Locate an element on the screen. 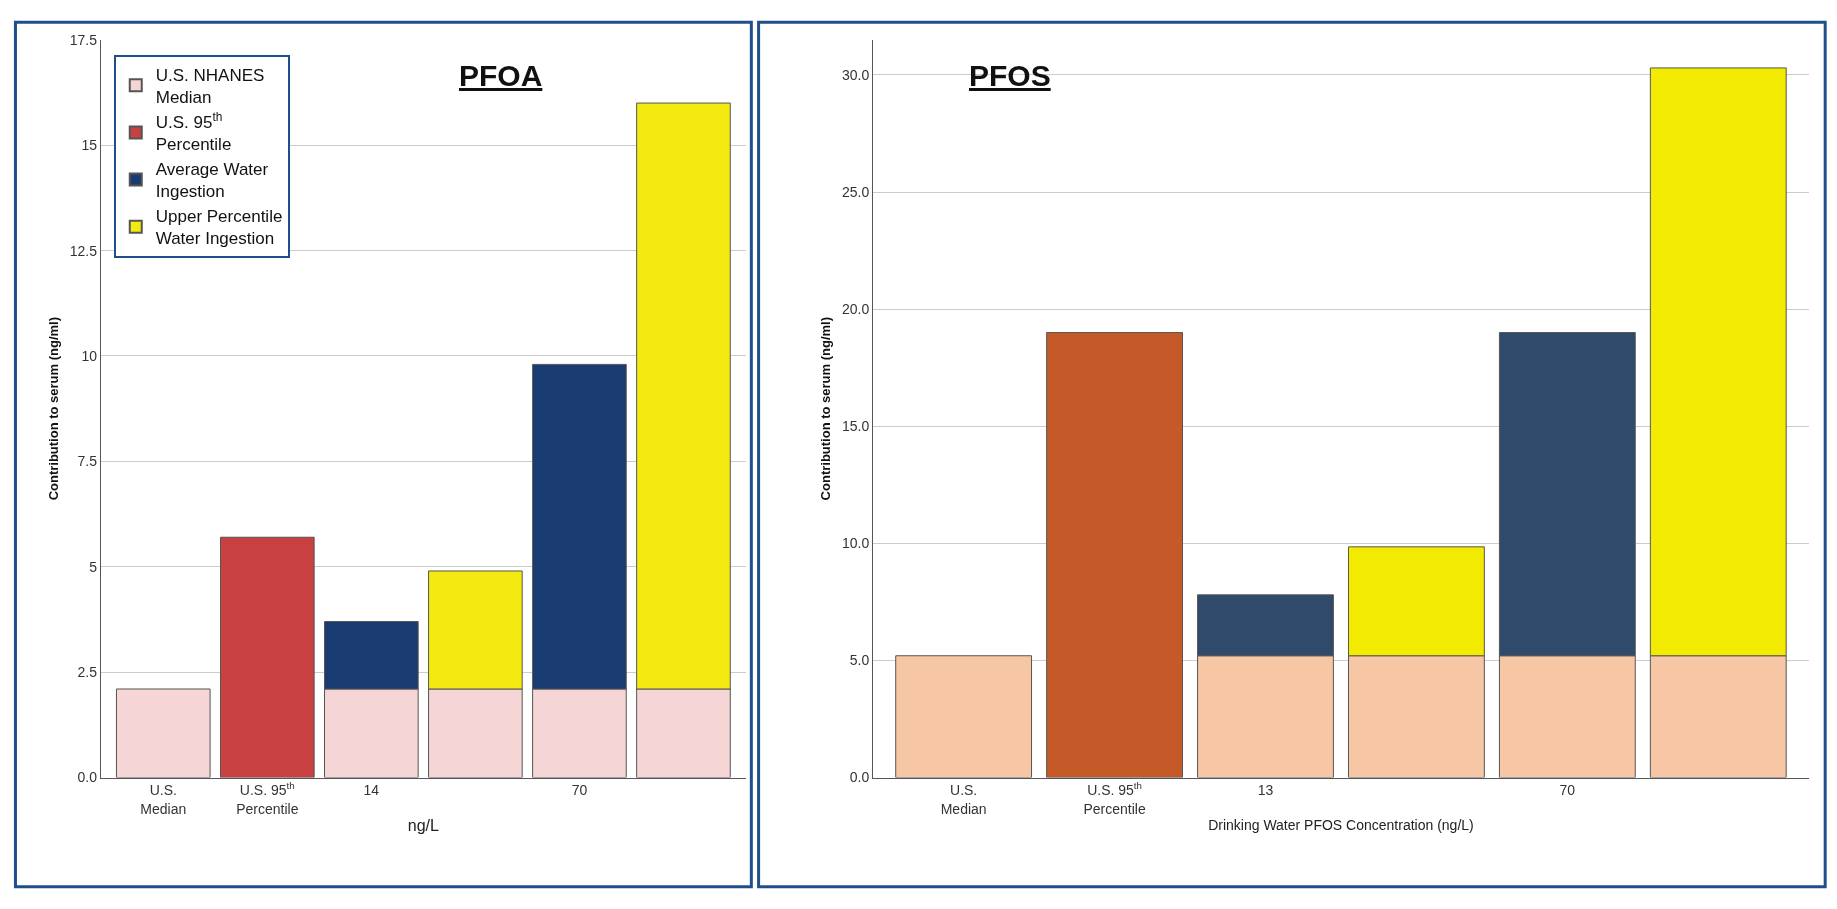 The height and width of the screenshot is (909, 1837). y-tick-label: 10 is located at coordinates (89, 355).